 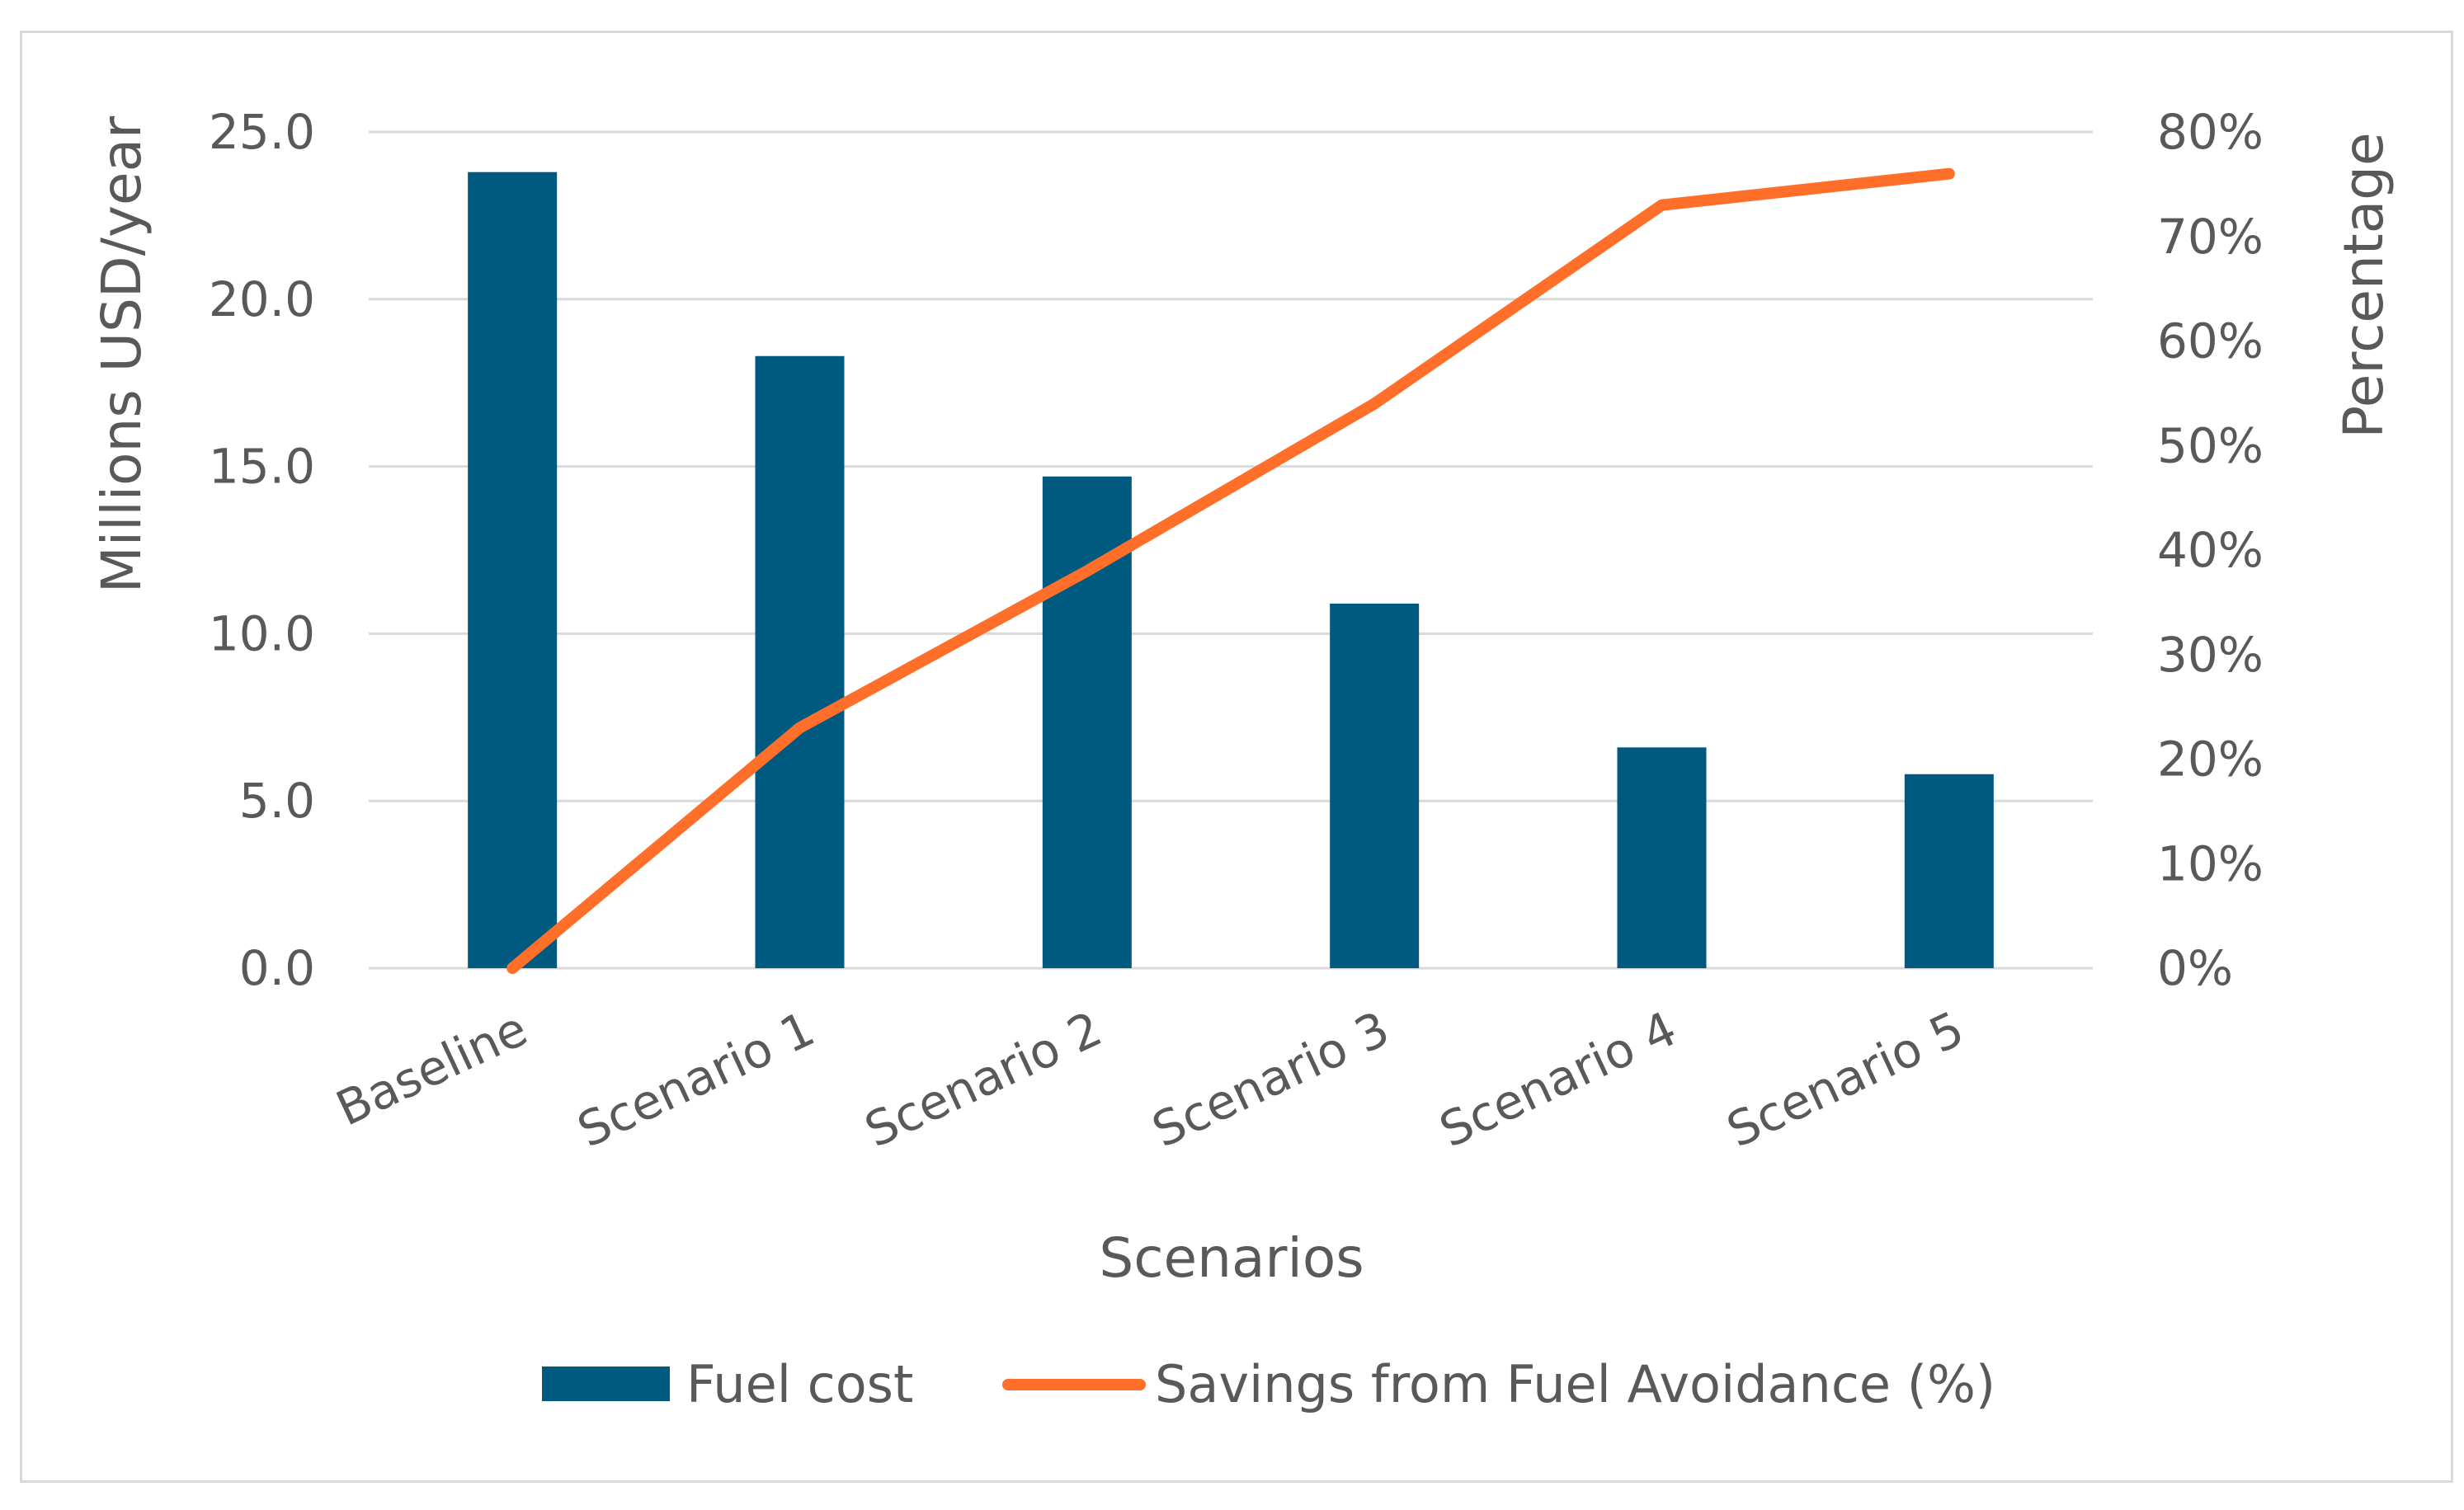 I want to click on right-axis-ticks: 0% 10% 20% 30% 40% 50% 60% 70% 80%, so click(x=2210, y=550).